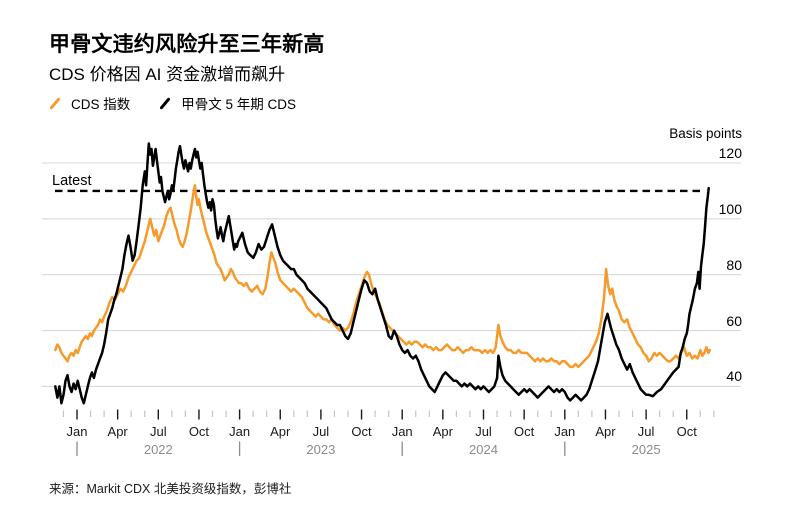  What do you see at coordinates (167, 74) in the screenshot?
I see `page-subtitle: CDS 价格因 AI 资金激增而飙升` at bounding box center [167, 74].